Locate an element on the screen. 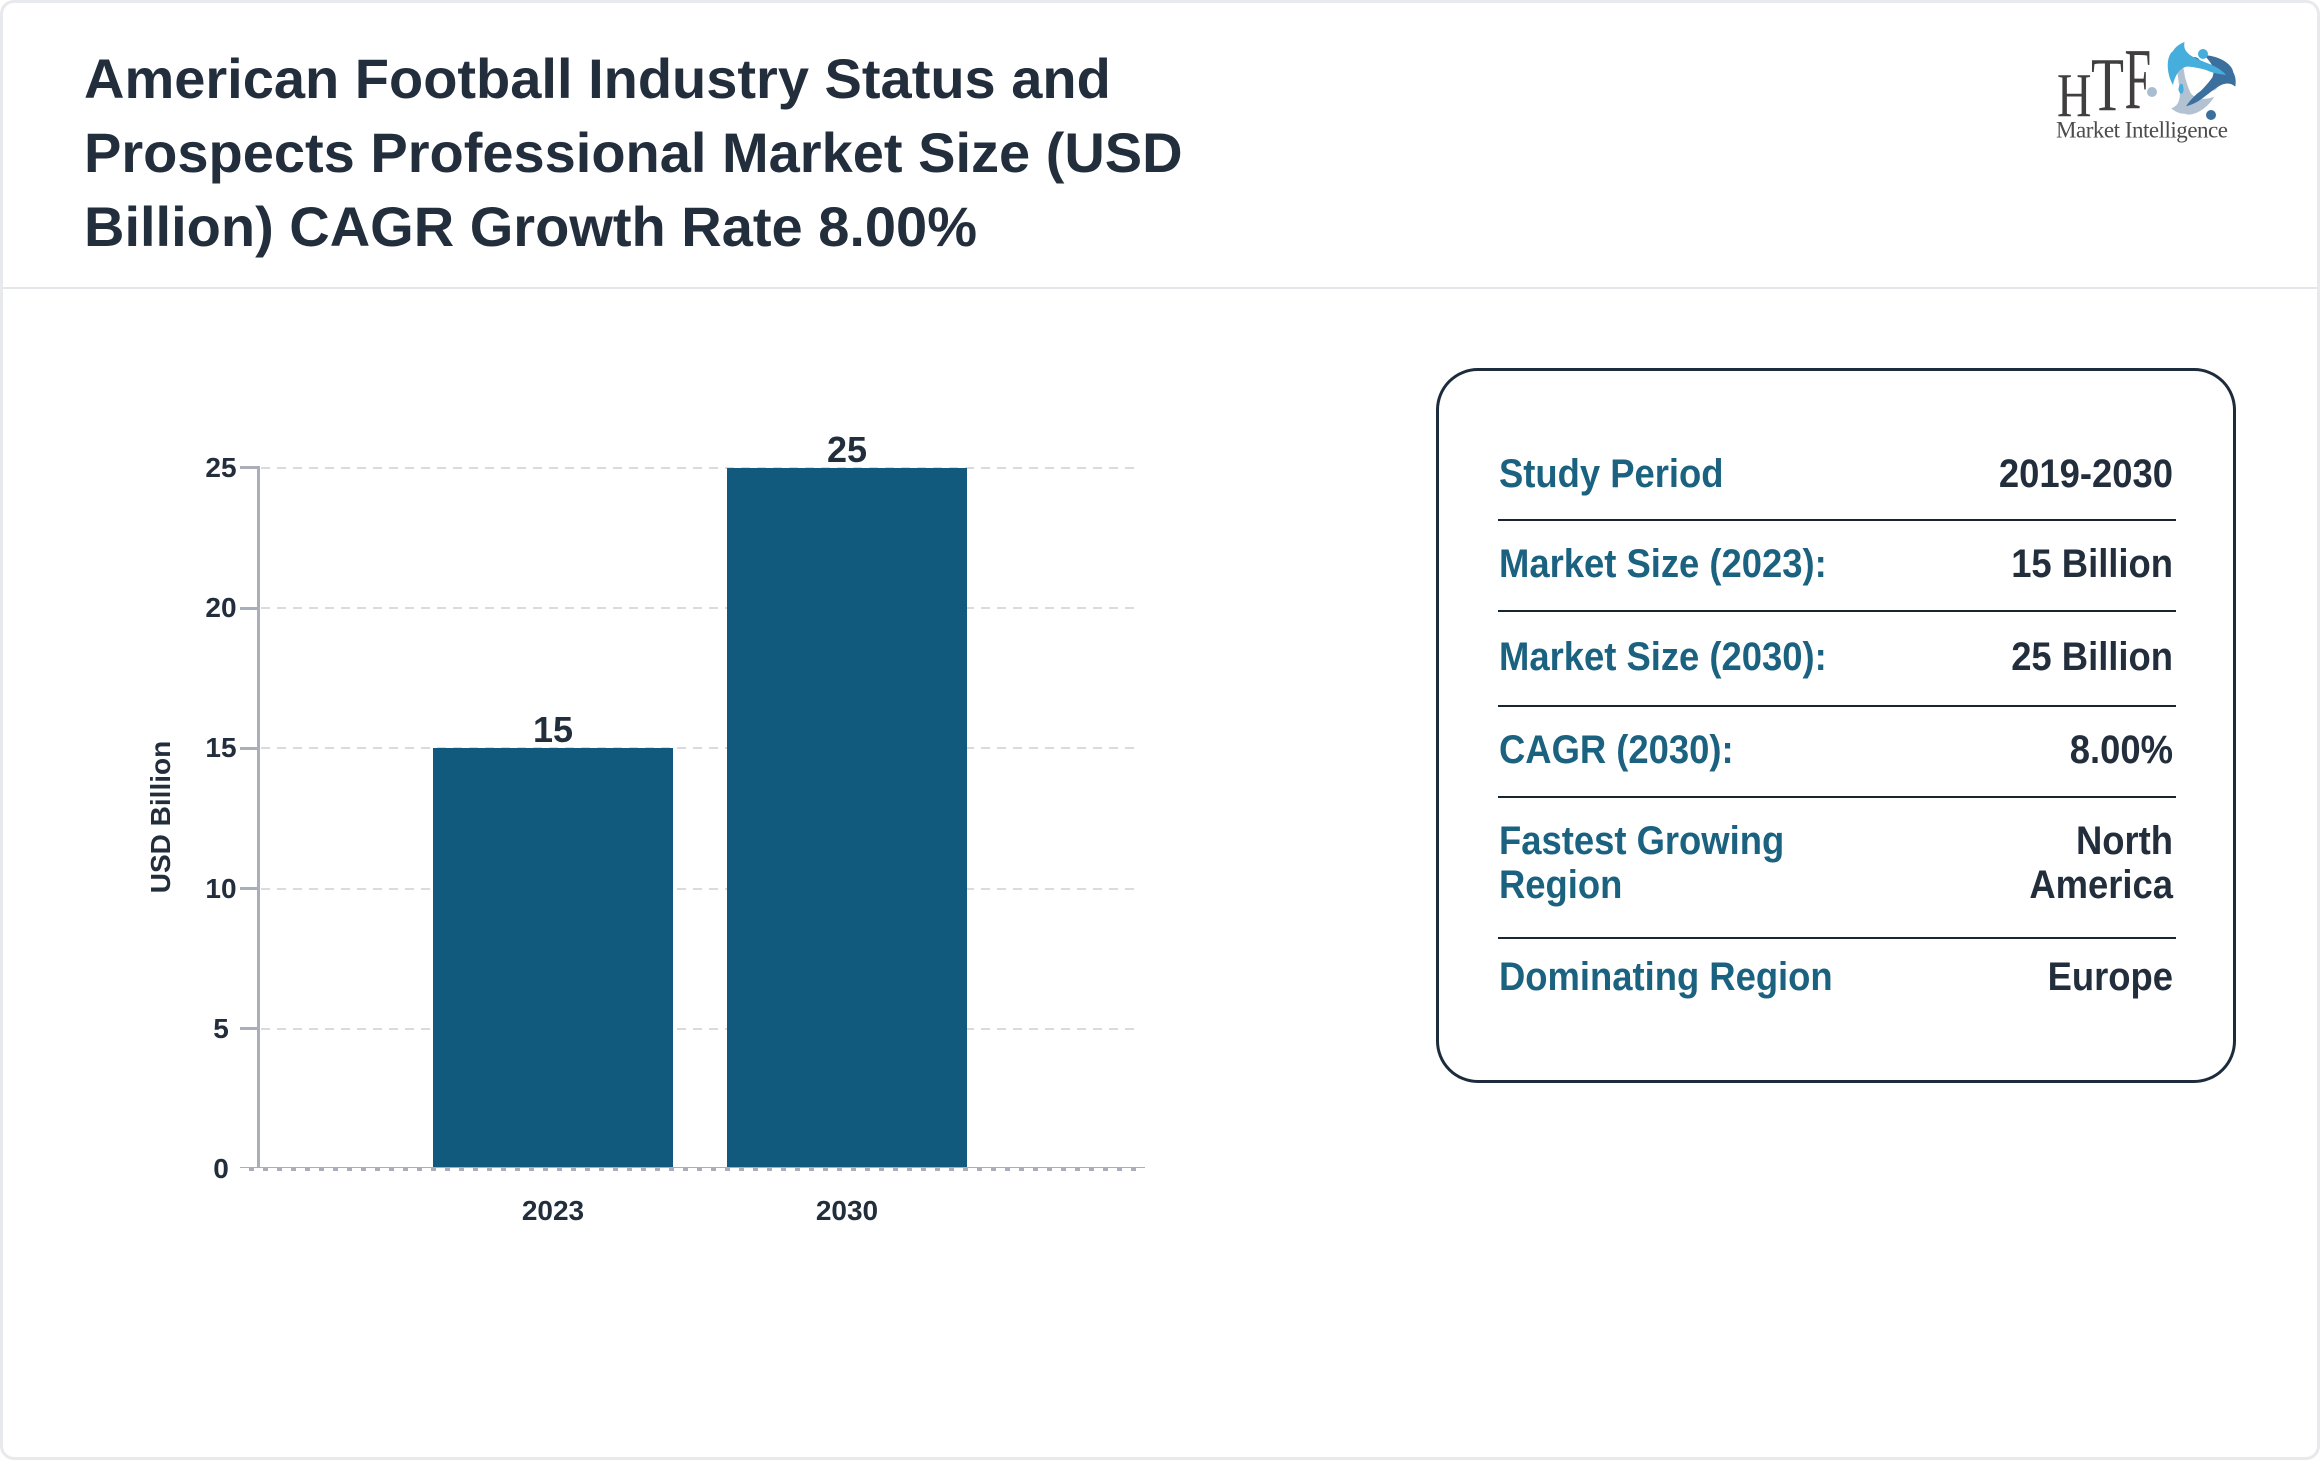  svg-text: H is located at coordinates (2074, 95).